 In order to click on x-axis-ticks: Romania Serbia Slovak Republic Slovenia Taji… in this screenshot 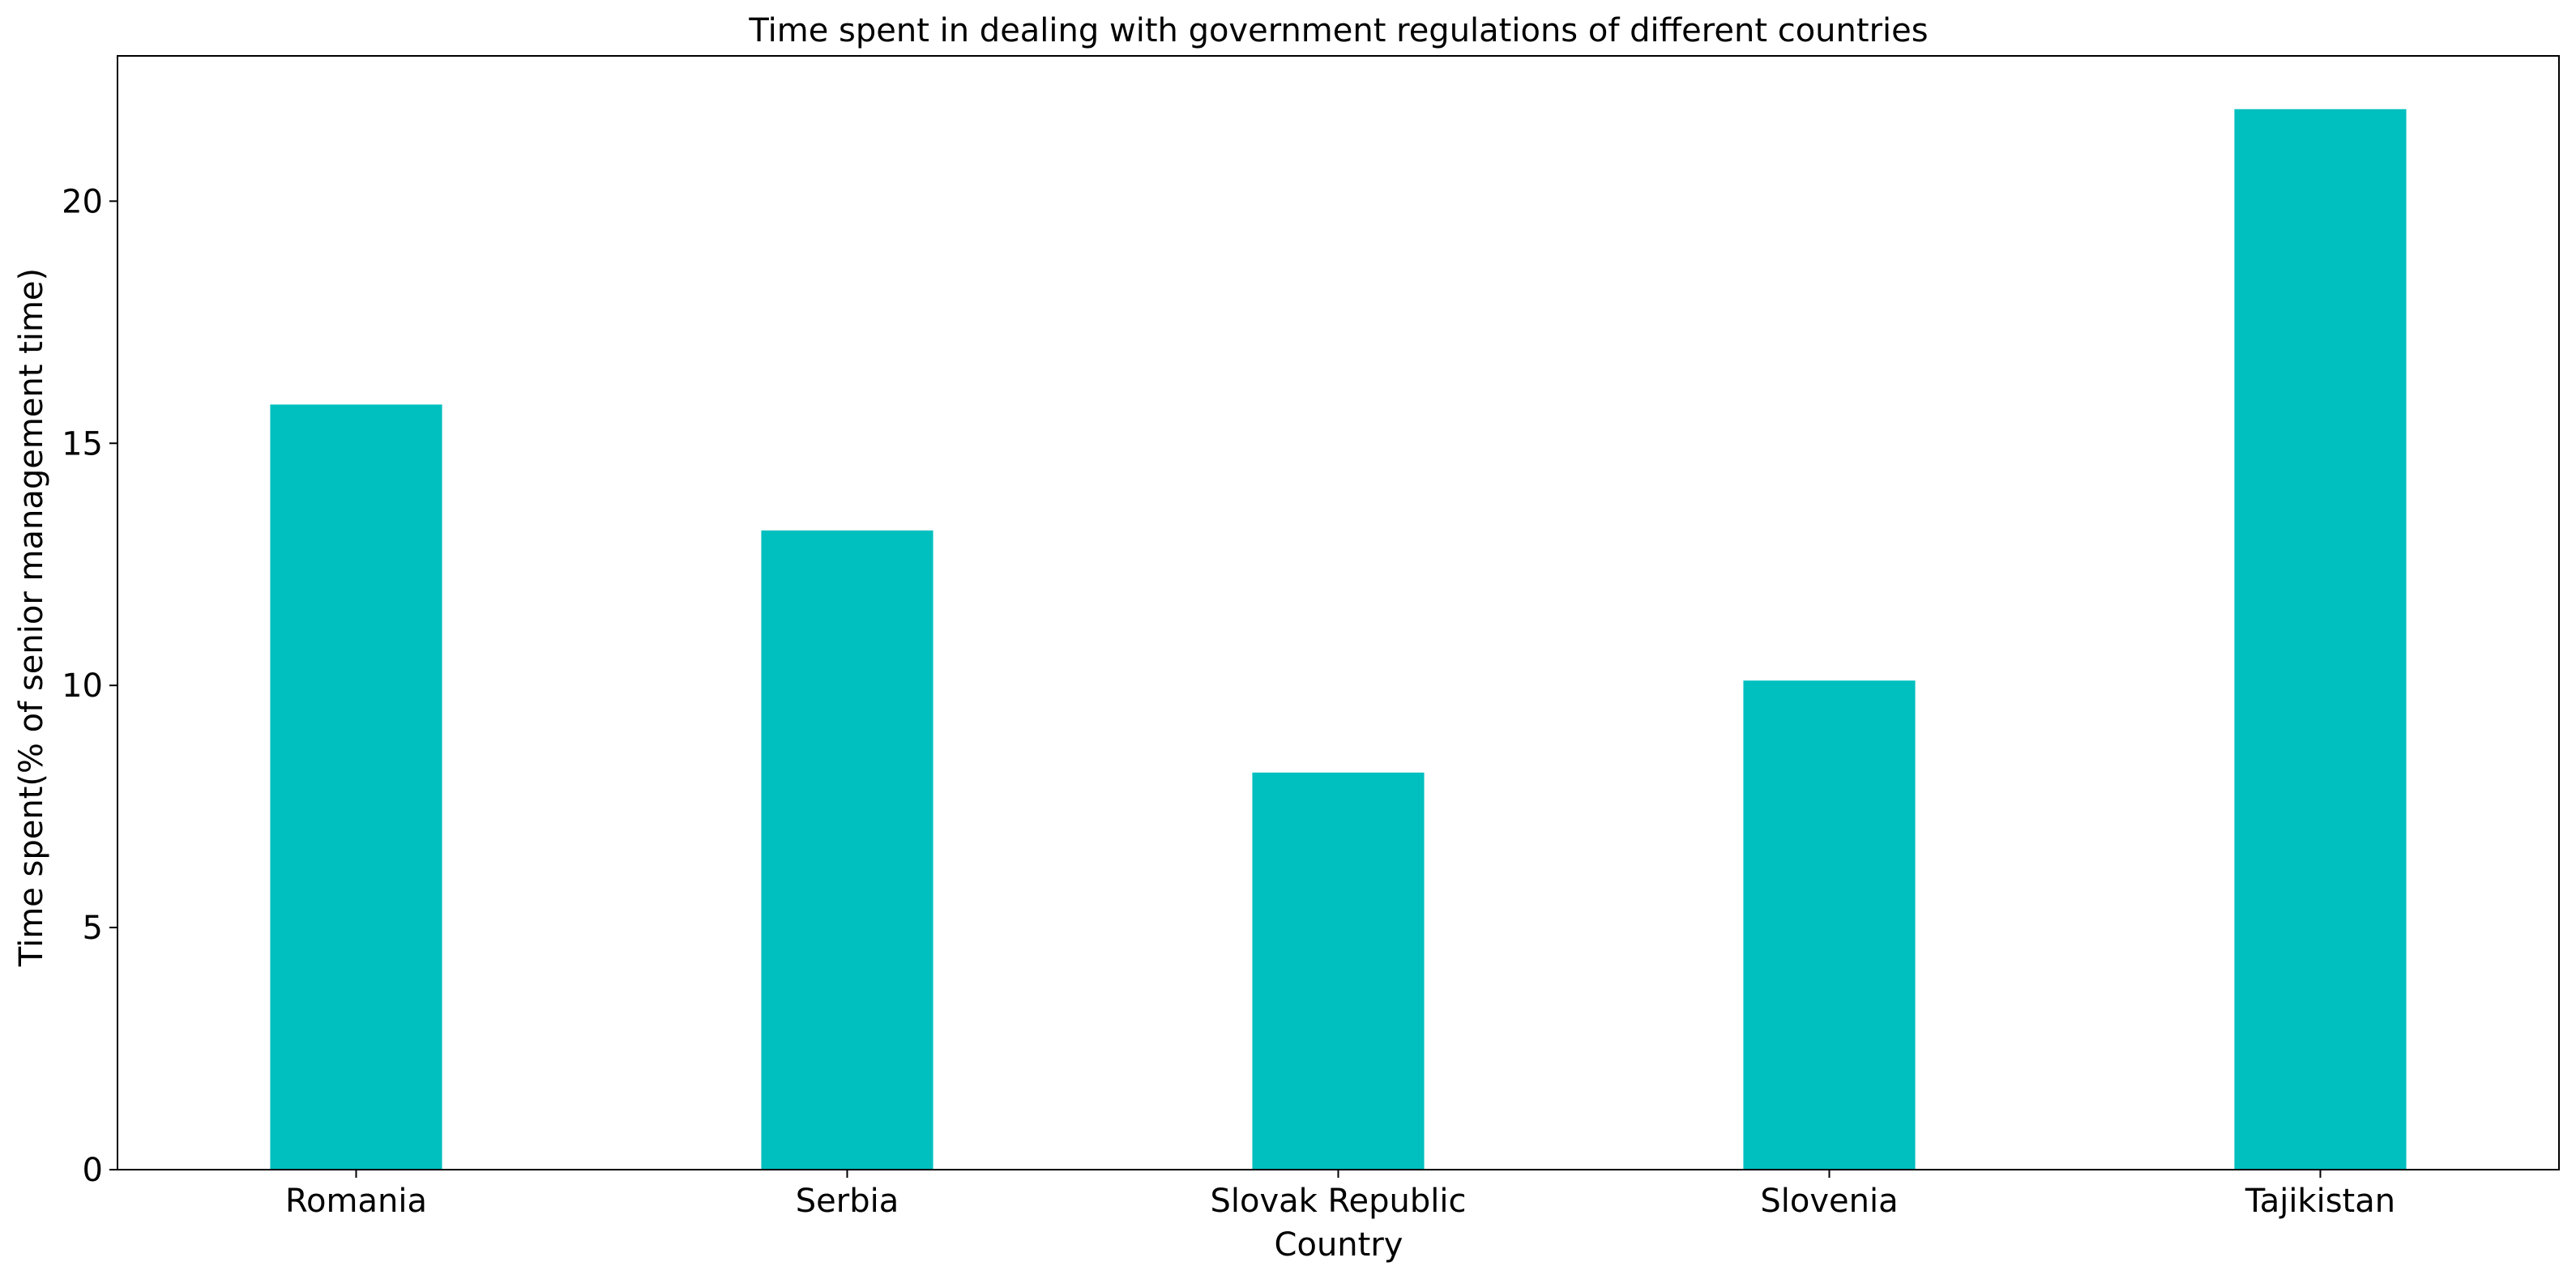, I will do `click(1340, 1195)`.